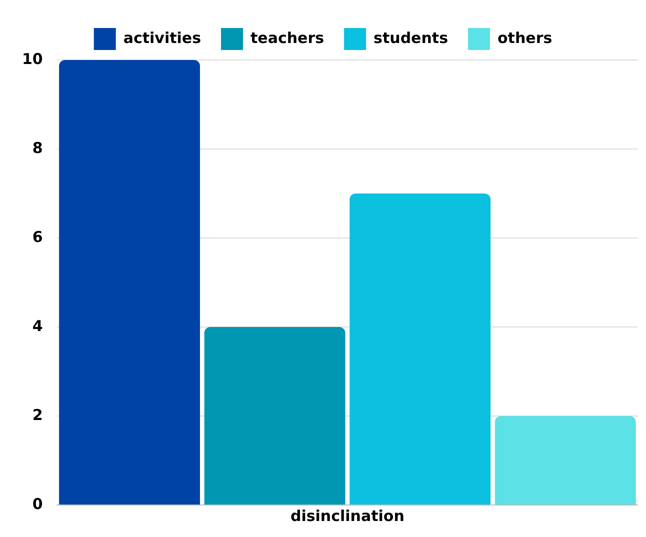 The width and height of the screenshot is (646, 537). Describe the element at coordinates (162, 37) in the screenshot. I see `legend-label: activities` at that location.